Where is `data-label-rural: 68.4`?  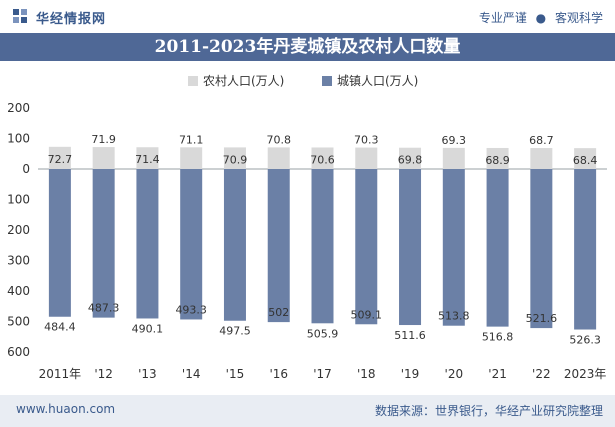 data-label-rural: 68.4 is located at coordinates (585, 160).